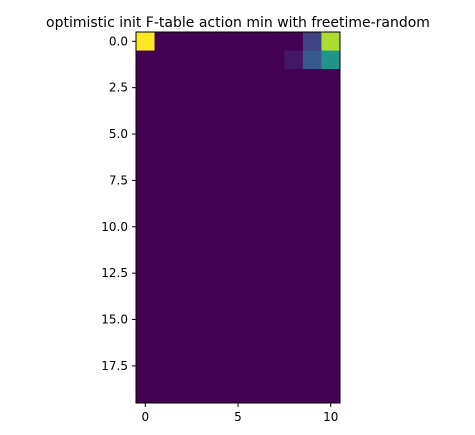 This screenshot has width=475, height=435. I want to click on x-axis: 0 5 10, so click(239, 413).